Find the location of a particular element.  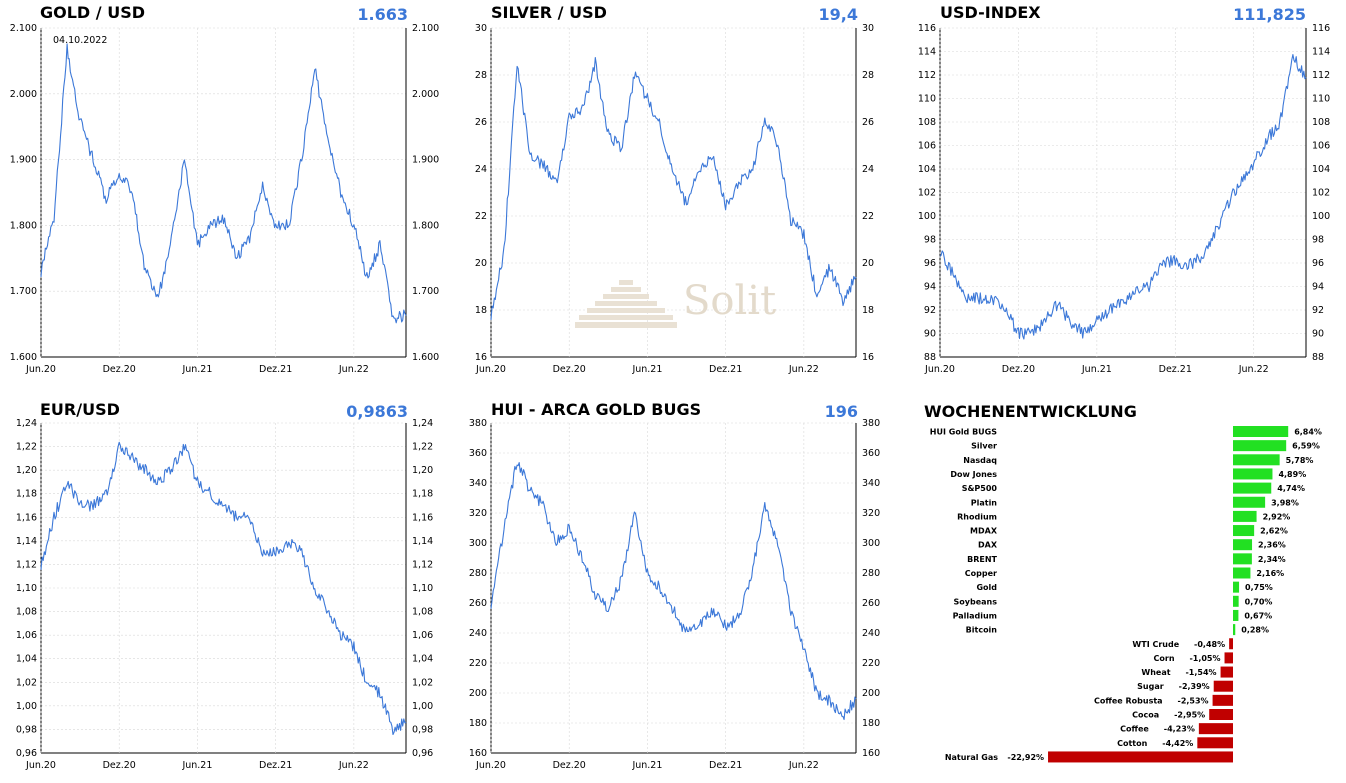

y-tick-label-right: 360 is located at coordinates (871, 453).